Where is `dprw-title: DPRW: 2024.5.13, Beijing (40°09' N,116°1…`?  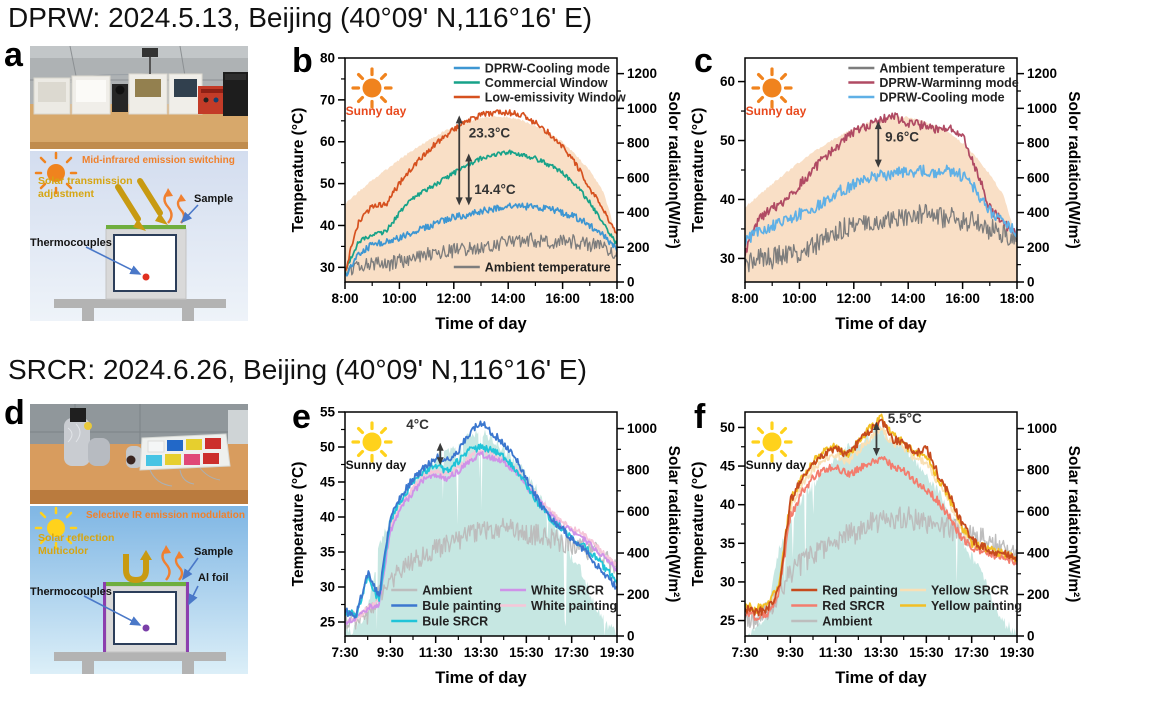
dprw-title: DPRW: 2024.5.13, Beijing (40°09' N,116°1… is located at coordinates (300, 17).